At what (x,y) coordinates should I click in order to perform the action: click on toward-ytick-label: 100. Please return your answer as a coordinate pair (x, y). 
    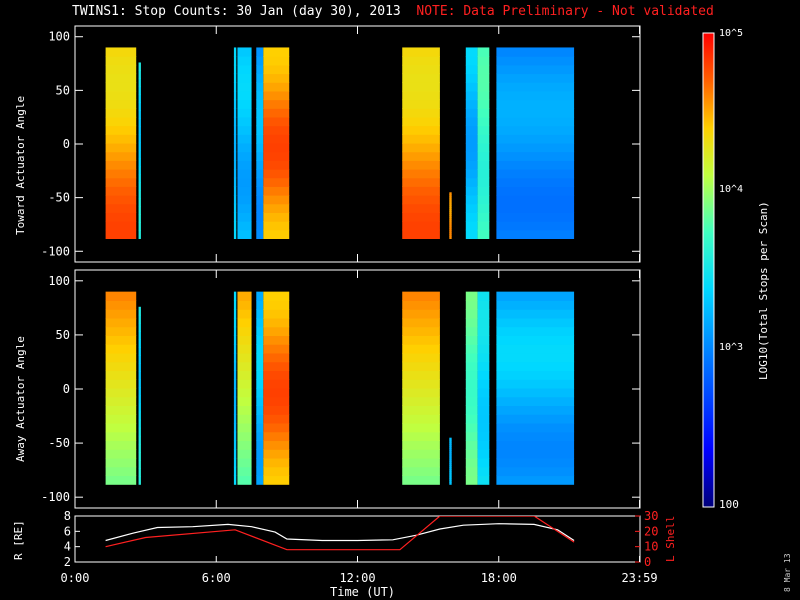
    Looking at the image, I should click on (59, 37).